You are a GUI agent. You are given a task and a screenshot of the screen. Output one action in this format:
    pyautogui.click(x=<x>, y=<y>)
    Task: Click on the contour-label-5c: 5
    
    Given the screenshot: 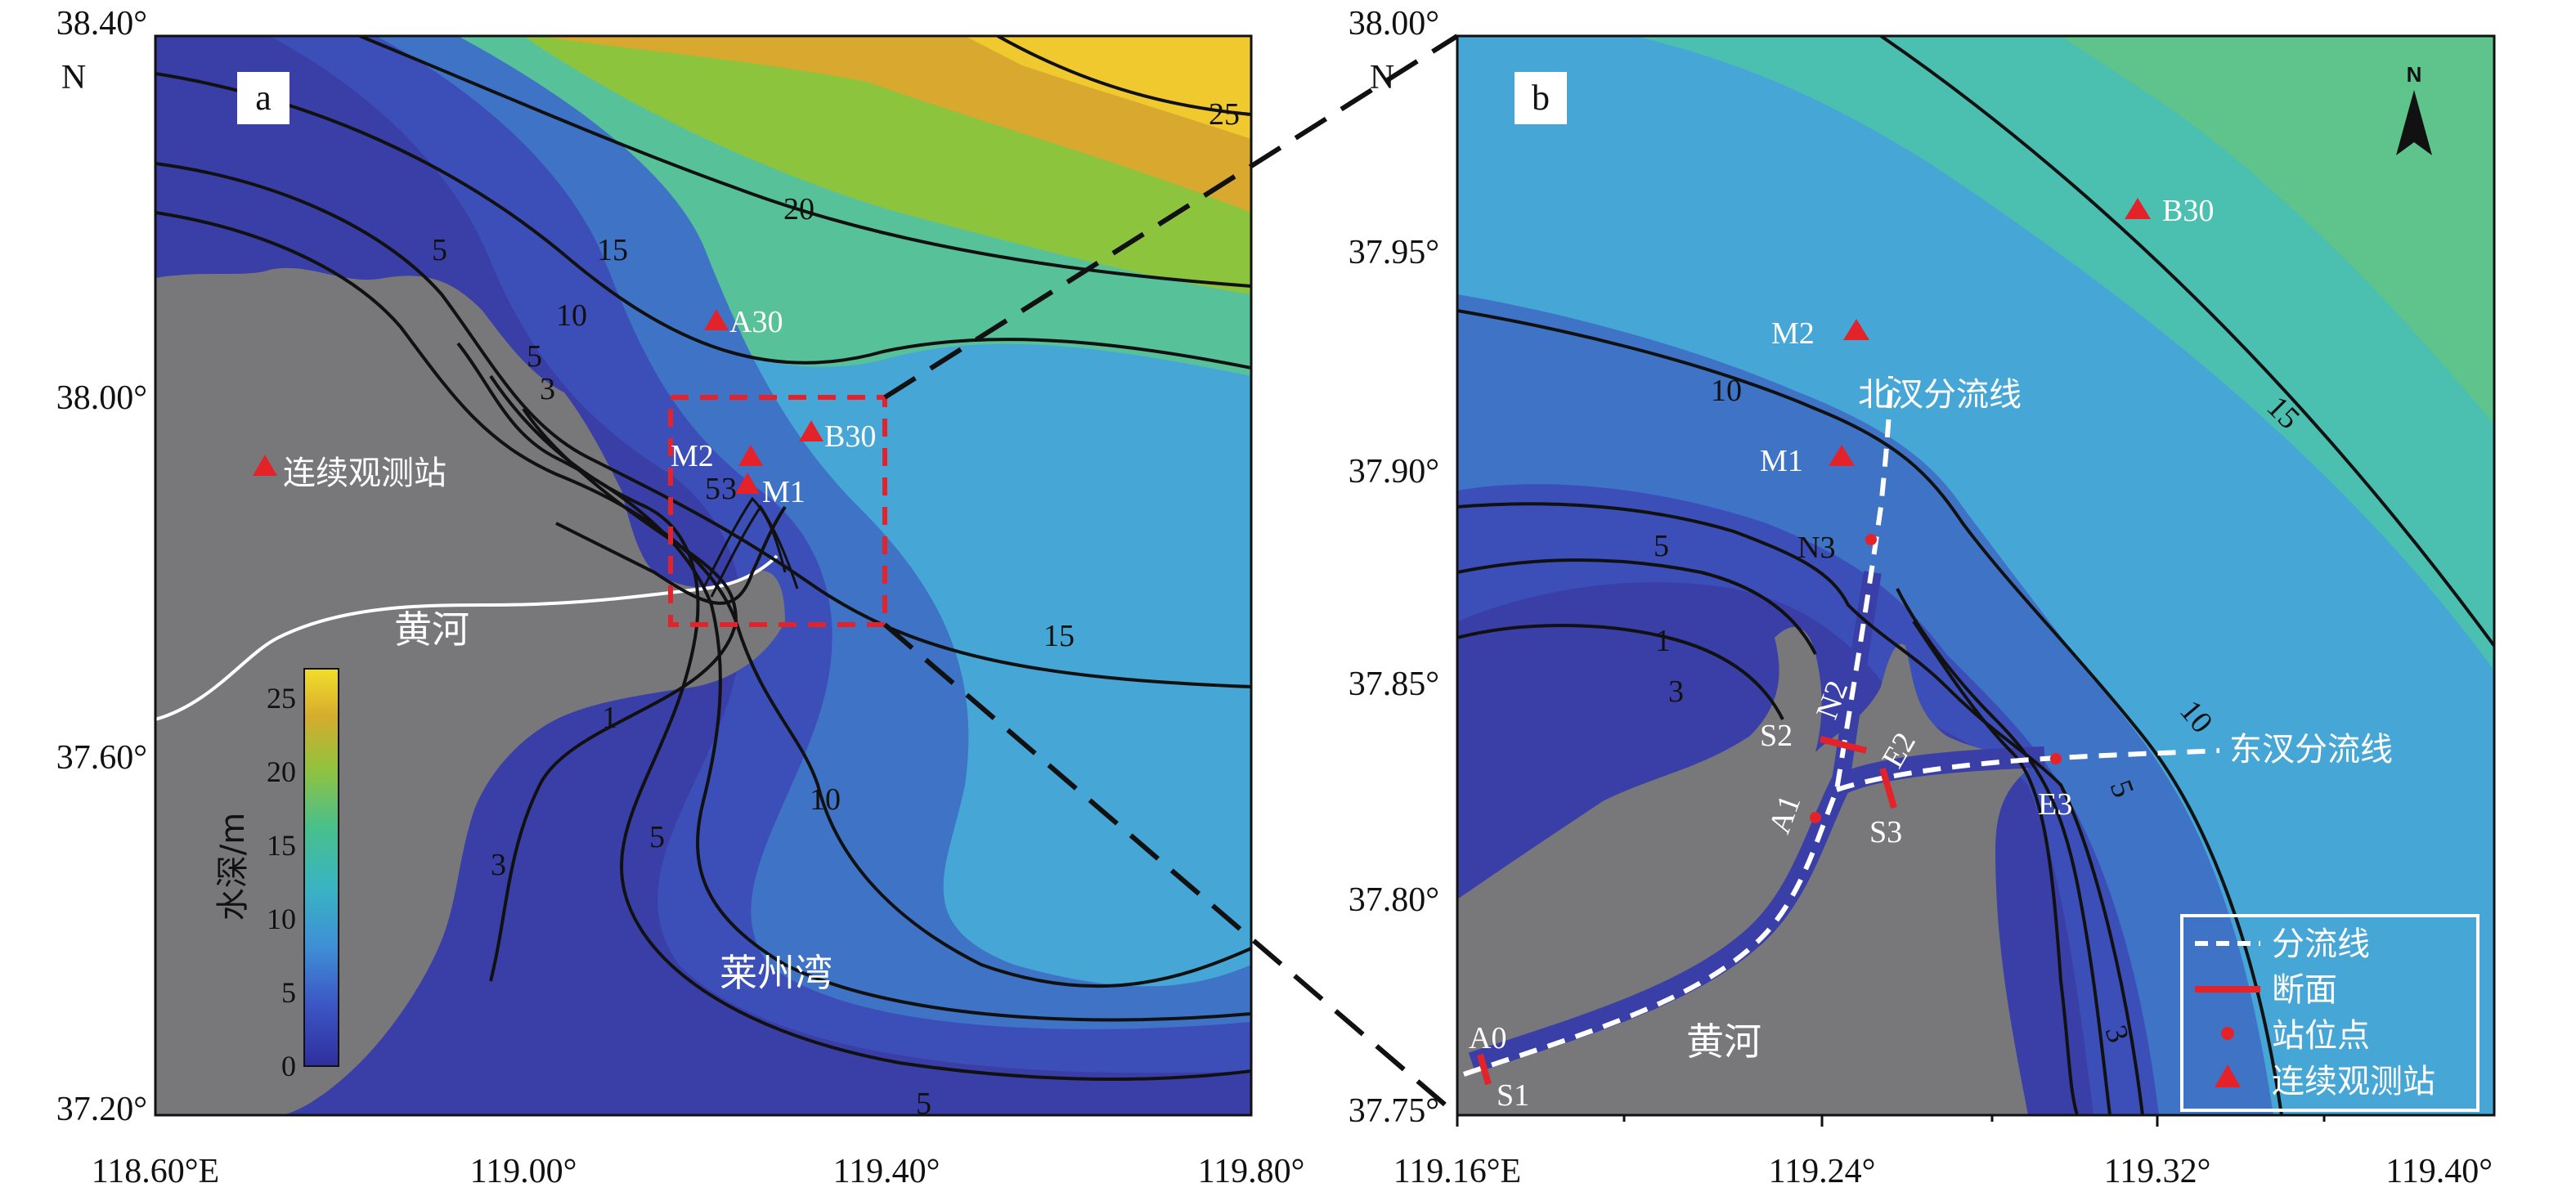 What is the action you would take?
    pyautogui.click(x=712, y=489)
    